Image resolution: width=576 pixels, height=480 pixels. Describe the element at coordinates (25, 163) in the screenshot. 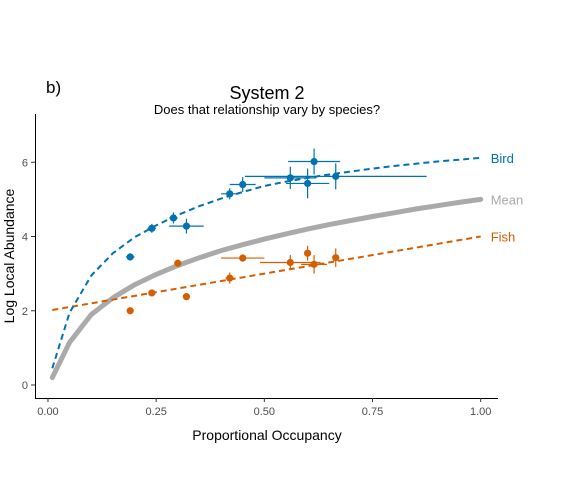

I see `y-tick-label: 6` at that location.